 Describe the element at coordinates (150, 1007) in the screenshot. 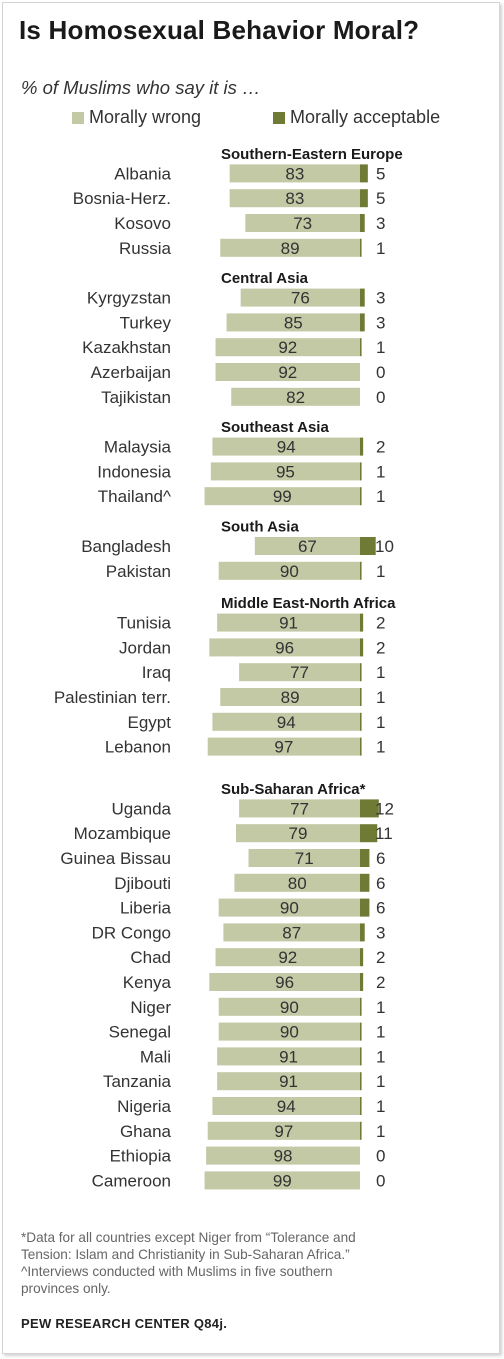

I see `country-label: Niger` at that location.